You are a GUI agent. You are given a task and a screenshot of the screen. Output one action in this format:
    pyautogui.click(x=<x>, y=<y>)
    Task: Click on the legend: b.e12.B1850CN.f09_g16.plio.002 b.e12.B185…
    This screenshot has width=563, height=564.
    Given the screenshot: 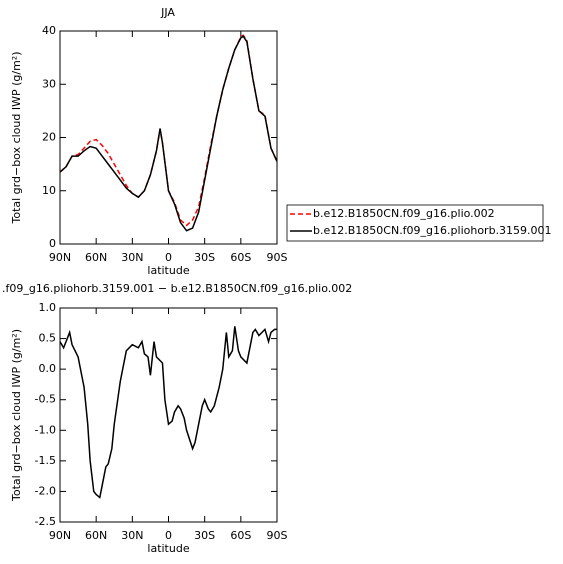 What is the action you would take?
    pyautogui.click(x=419, y=223)
    